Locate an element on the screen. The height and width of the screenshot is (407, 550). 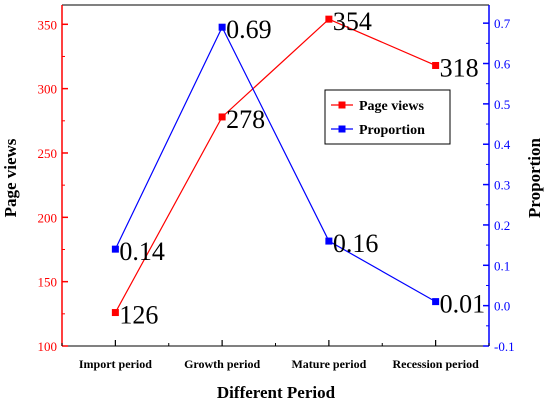
legend-box is located at coordinates (387, 117).